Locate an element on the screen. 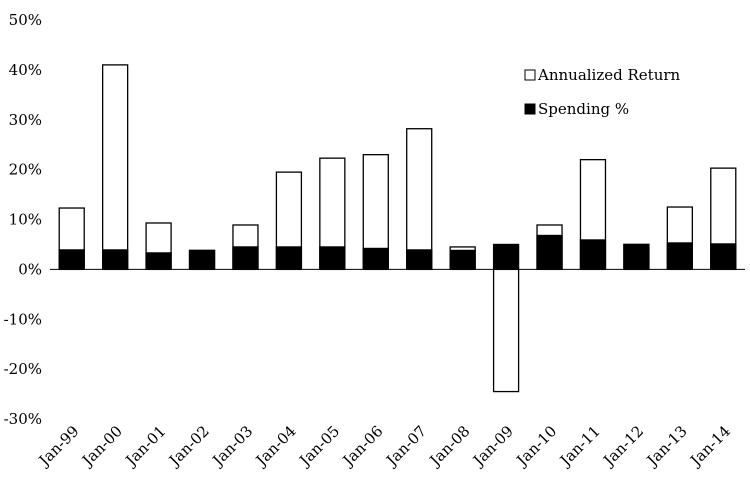 This screenshot has width=750, height=481. y-tick-label: 50% is located at coordinates (25, 20).